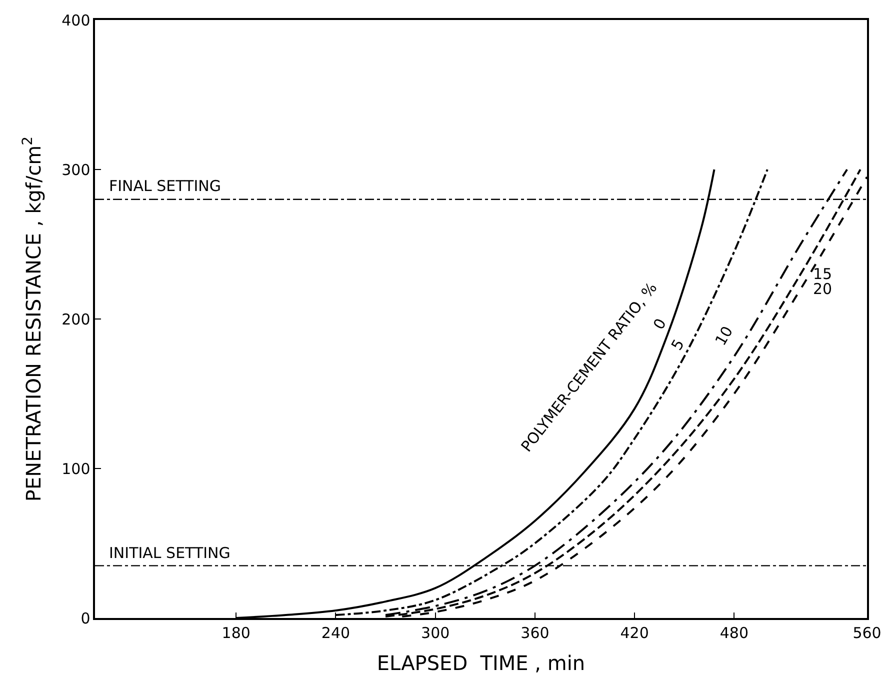 This screenshot has height=698, width=892. I want to click on x-tick-label: 300, so click(435, 633).